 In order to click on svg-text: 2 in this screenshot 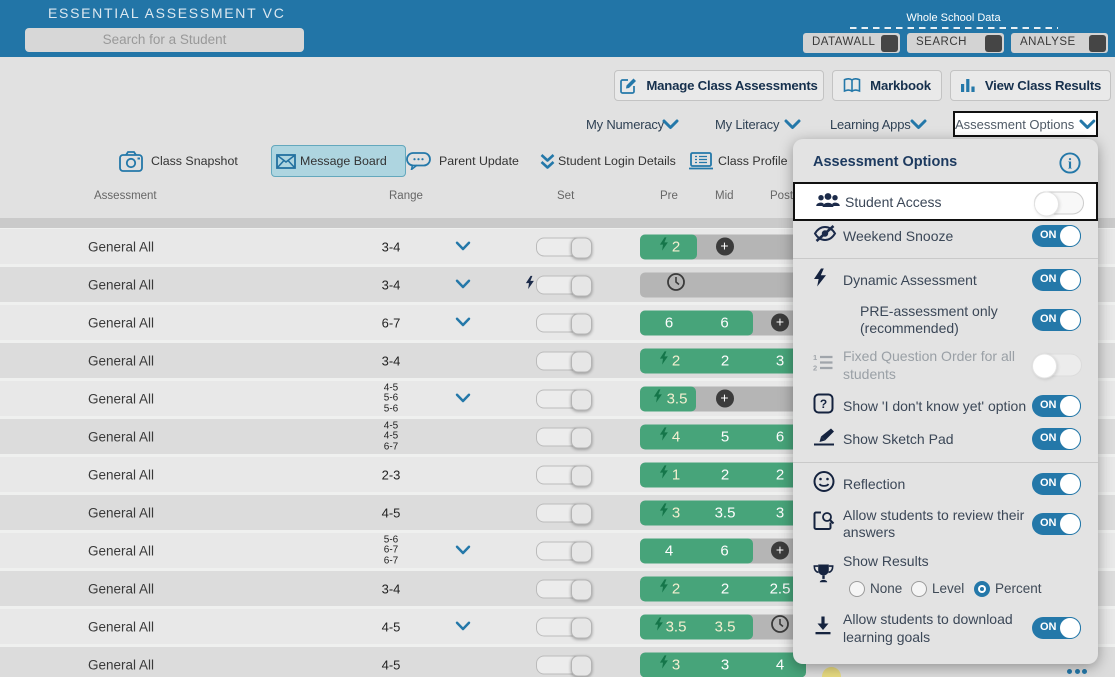, I will do `click(815, 368)`.